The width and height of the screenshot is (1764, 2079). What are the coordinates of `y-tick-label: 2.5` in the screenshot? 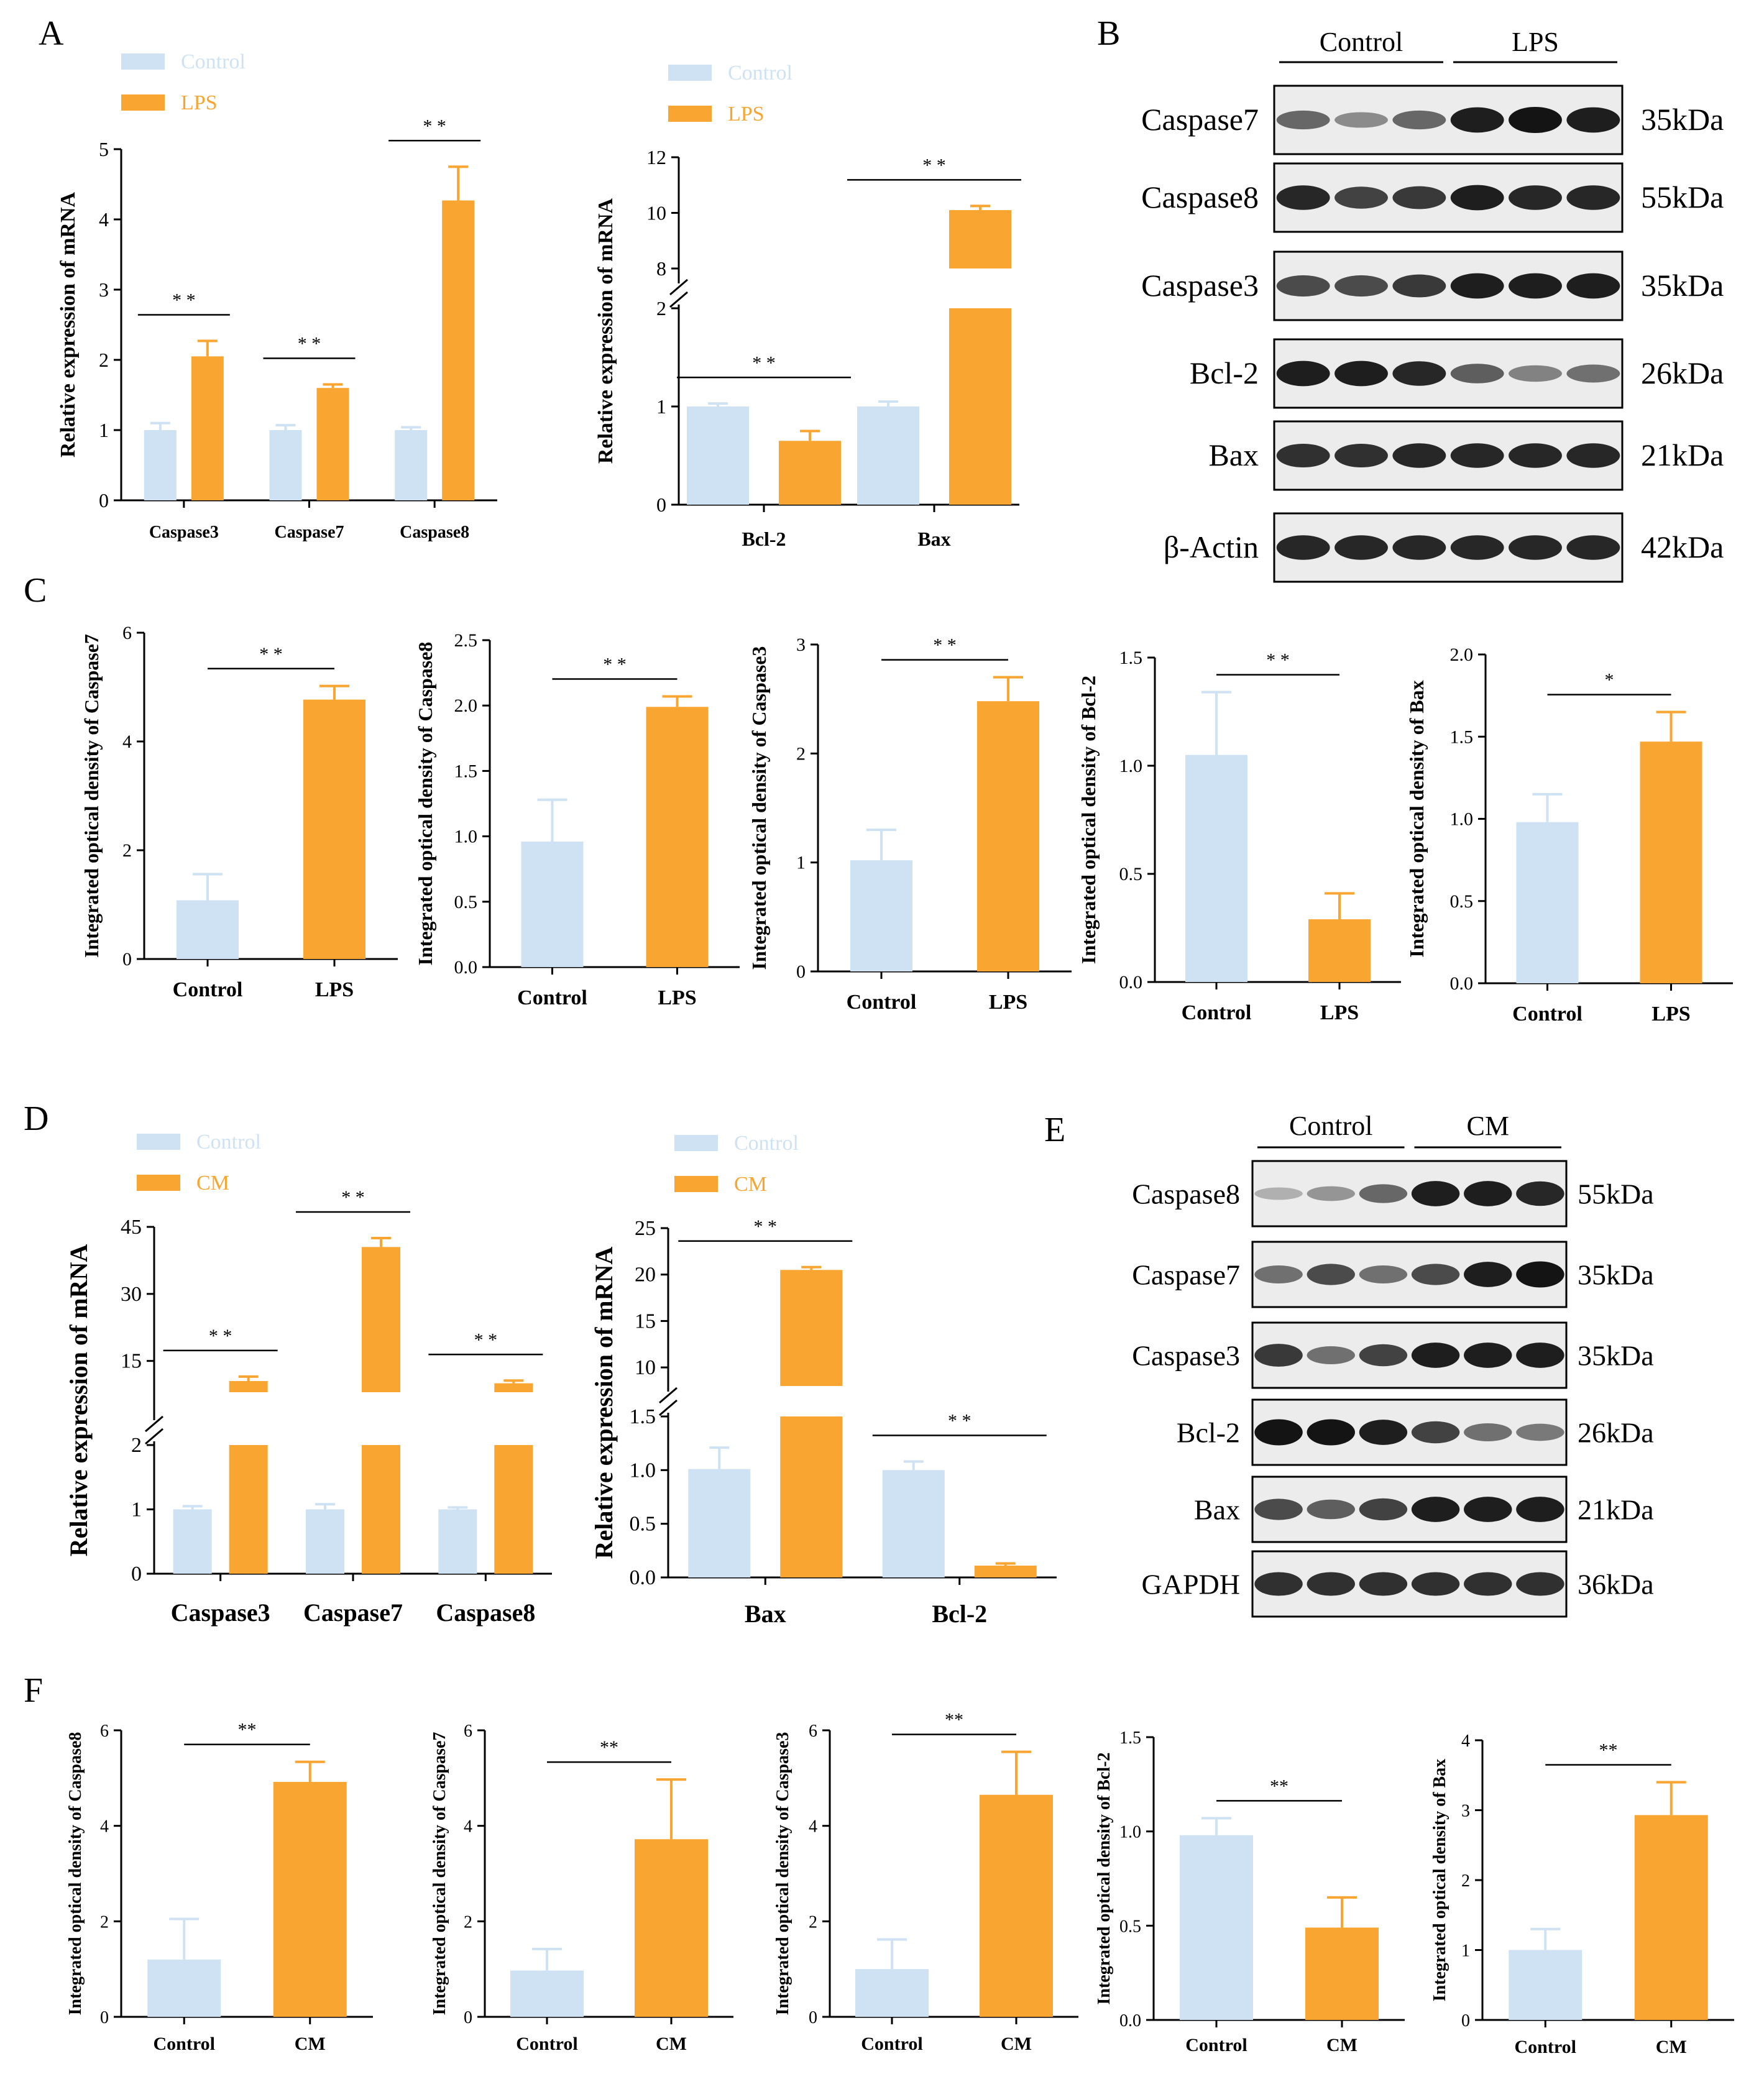 It's located at (466, 640).